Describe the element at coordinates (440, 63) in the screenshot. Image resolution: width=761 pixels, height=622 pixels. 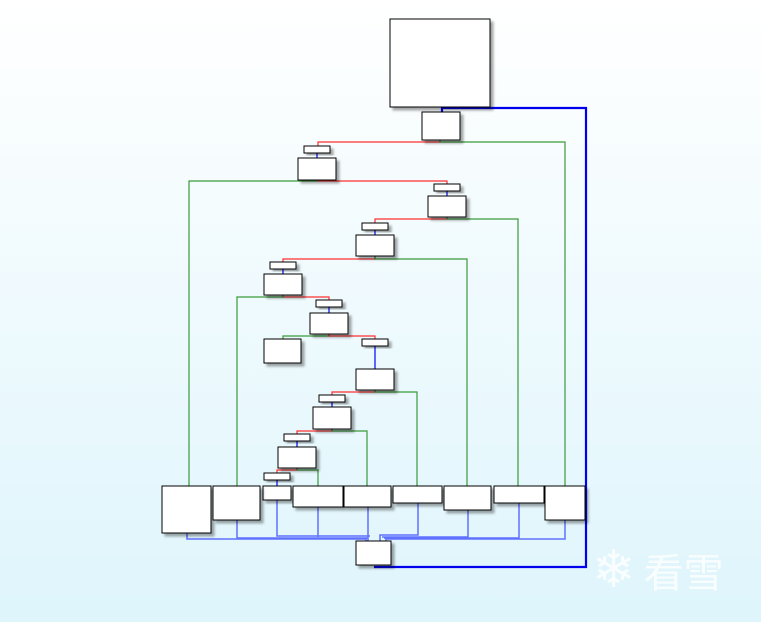
I see `entry-block` at that location.